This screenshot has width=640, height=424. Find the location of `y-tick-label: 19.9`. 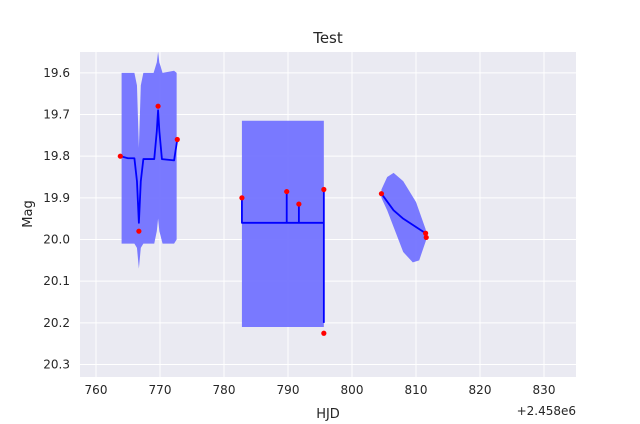

y-tick-label: 19.9 is located at coordinates (56, 198).